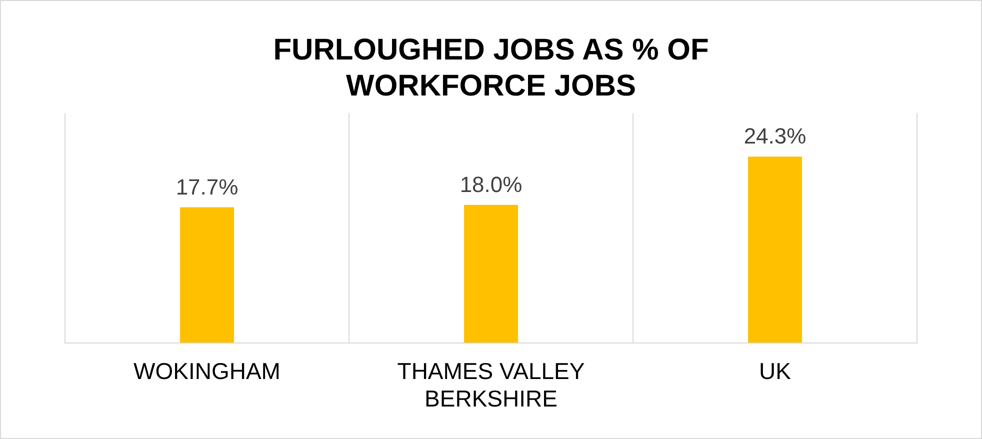  Describe the element at coordinates (491, 67) in the screenshot. I see `chart-title: FURLOUGHED JOBS AS % OF WORKFORCE JOBS` at that location.